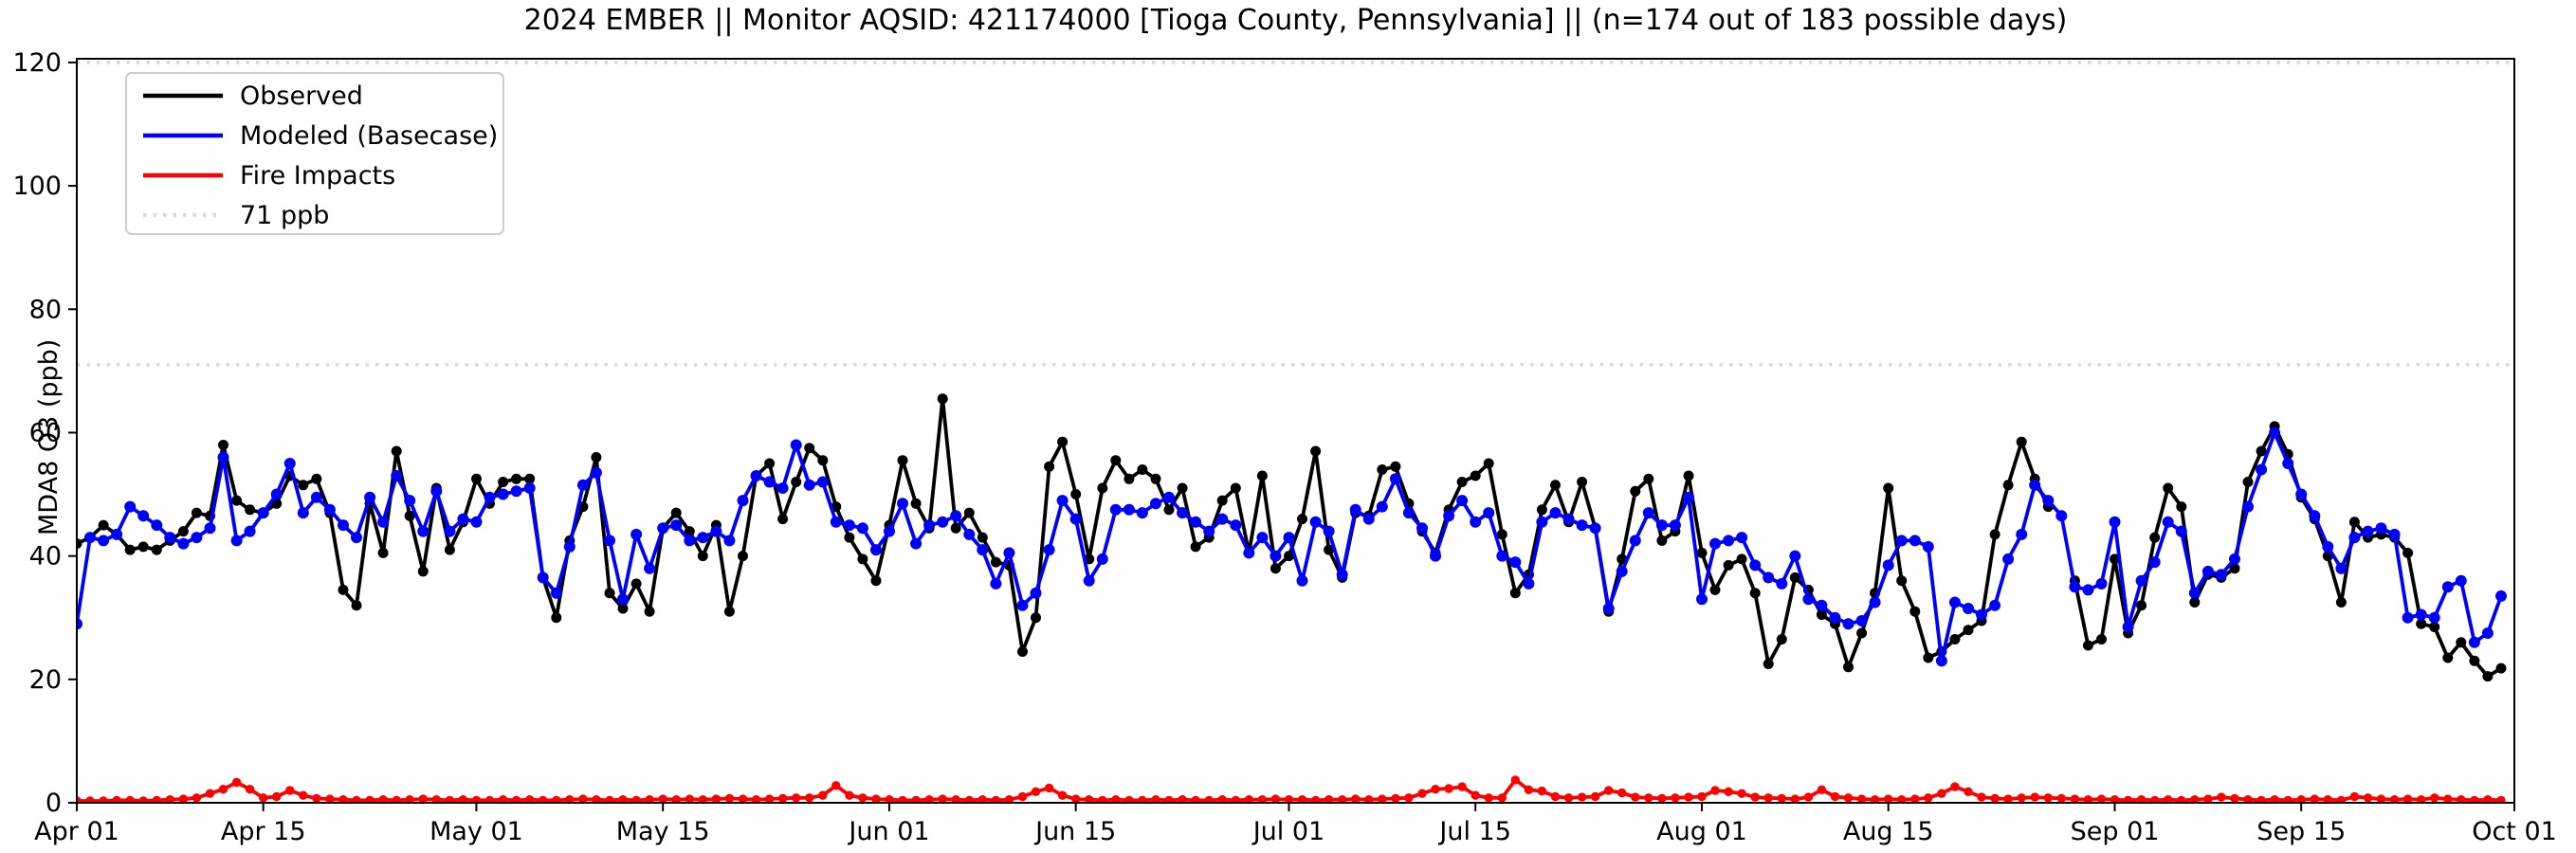 The height and width of the screenshot is (853, 2576). What do you see at coordinates (45, 680) in the screenshot?
I see `y-tick-label: 20` at bounding box center [45, 680].